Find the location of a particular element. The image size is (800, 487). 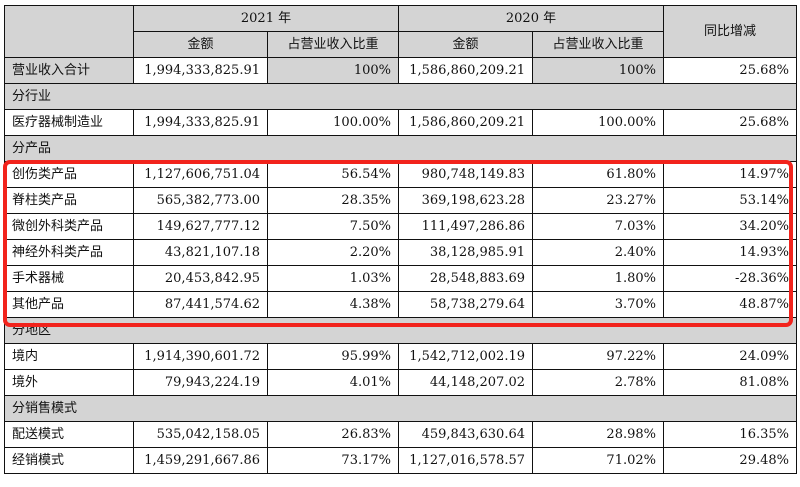

share-2020: 71.02% is located at coordinates (598, 460).